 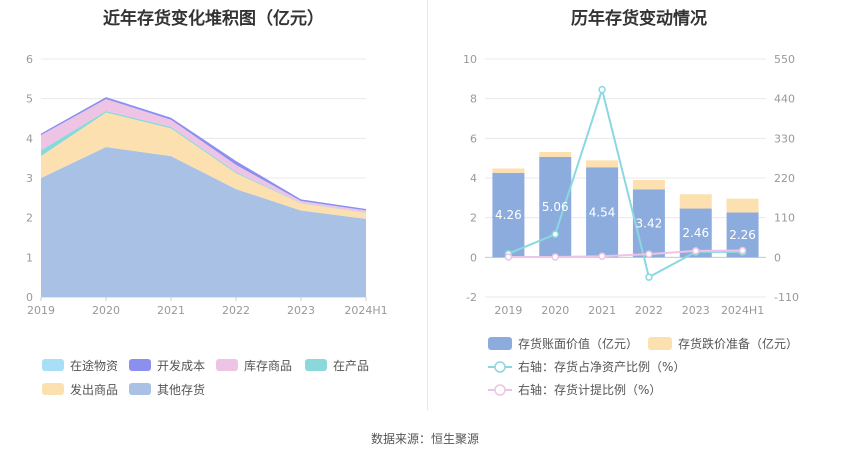 What do you see at coordinates (351, 366) in the screenshot?
I see `legend-label: 在产品` at bounding box center [351, 366].